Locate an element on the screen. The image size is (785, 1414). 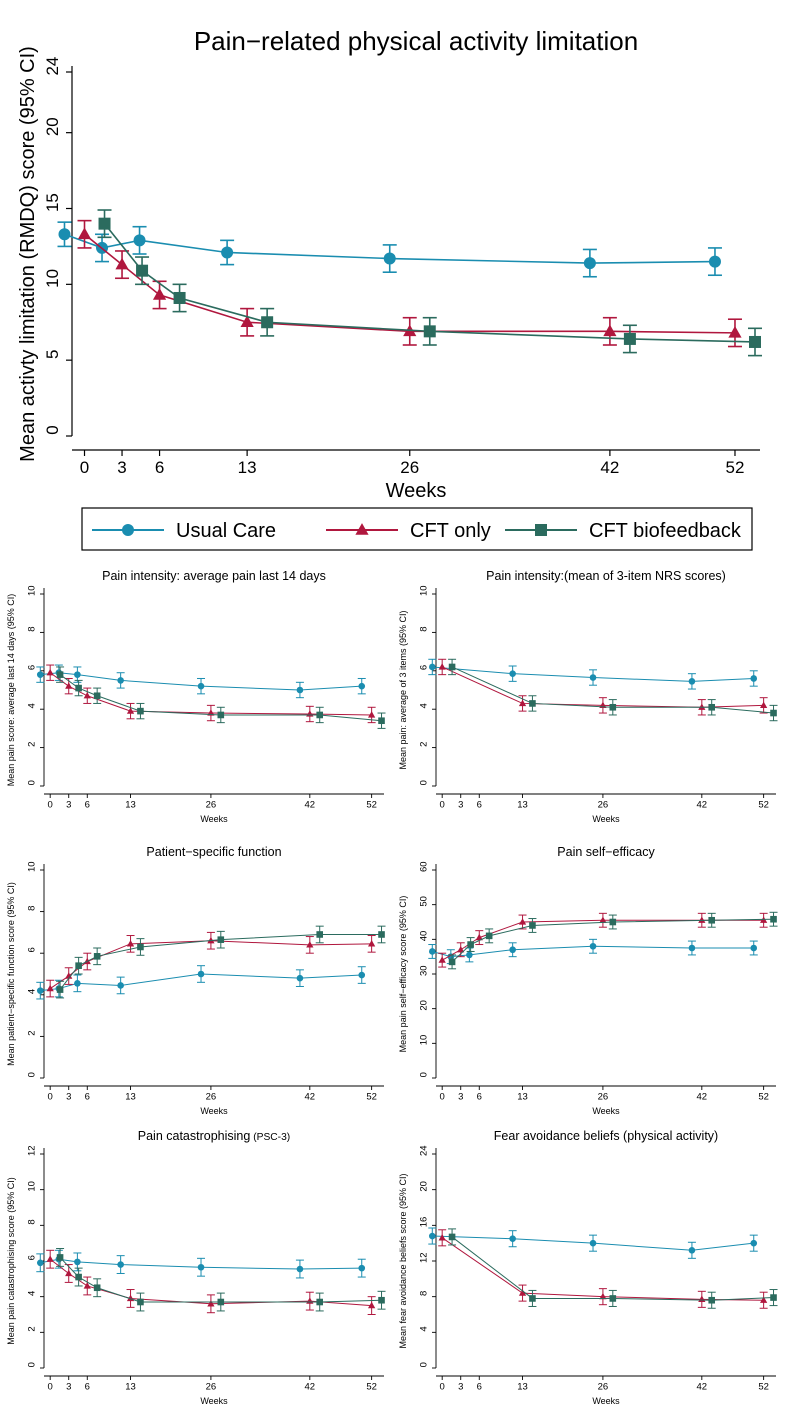
y-tick-label: 60 is located at coordinates (424, 866).